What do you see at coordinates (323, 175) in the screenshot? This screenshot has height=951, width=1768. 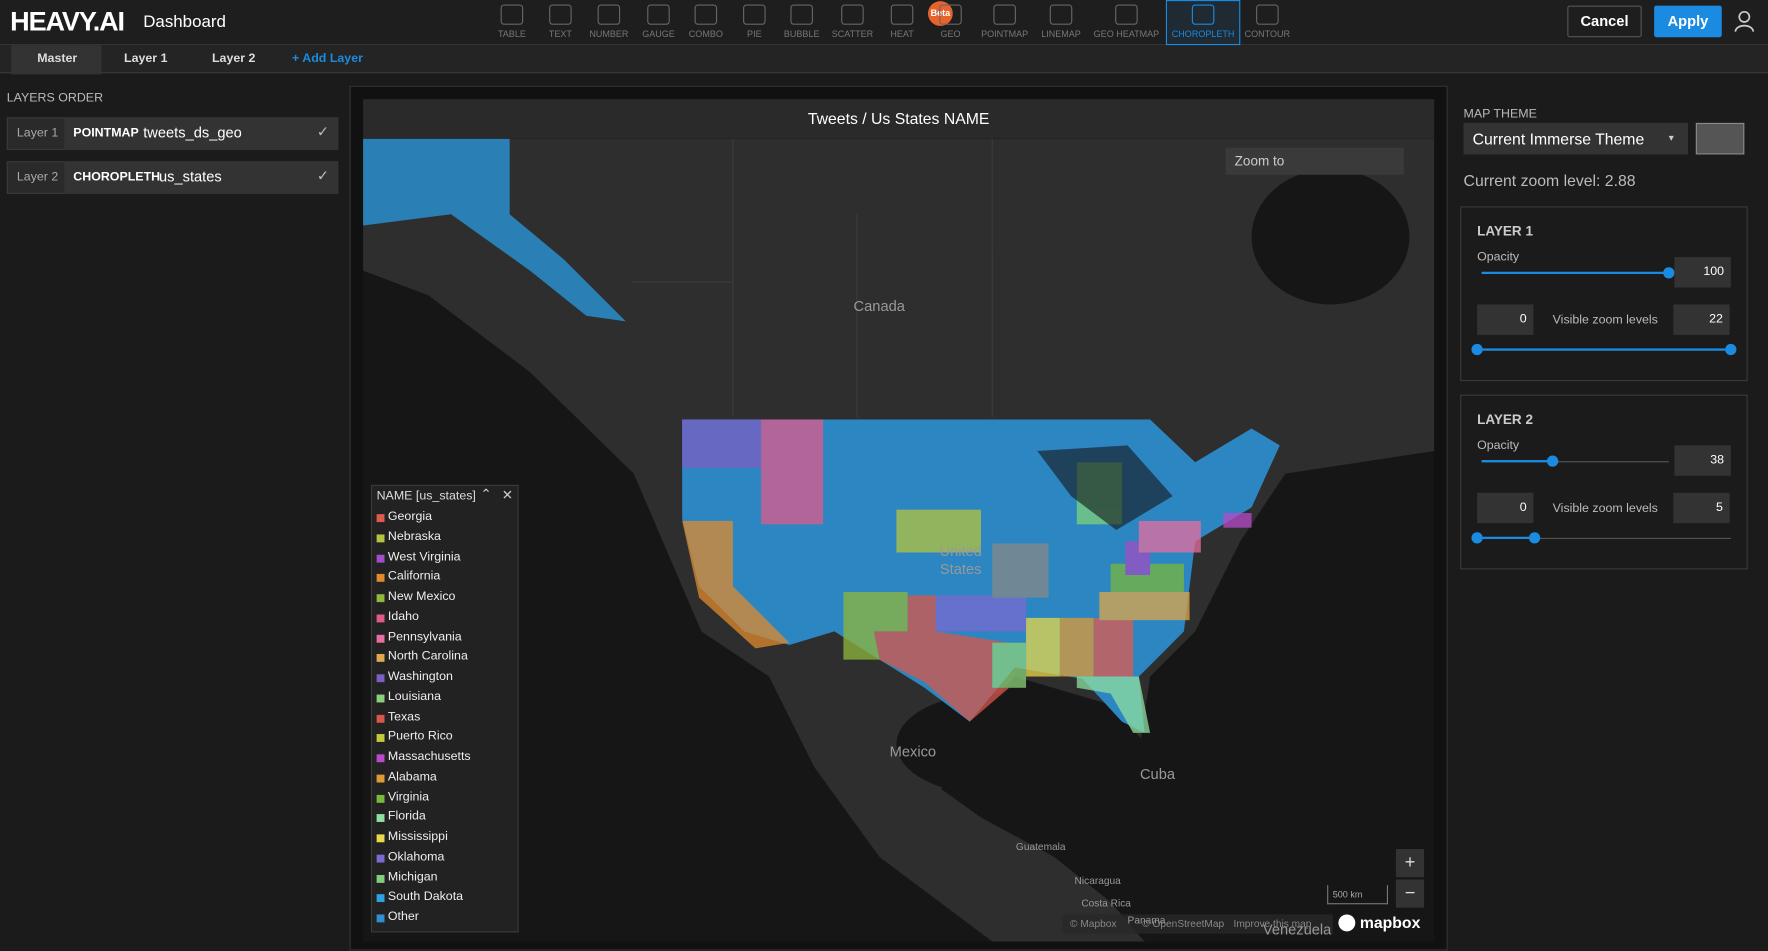 I see `layer-check: ✓` at bounding box center [323, 175].